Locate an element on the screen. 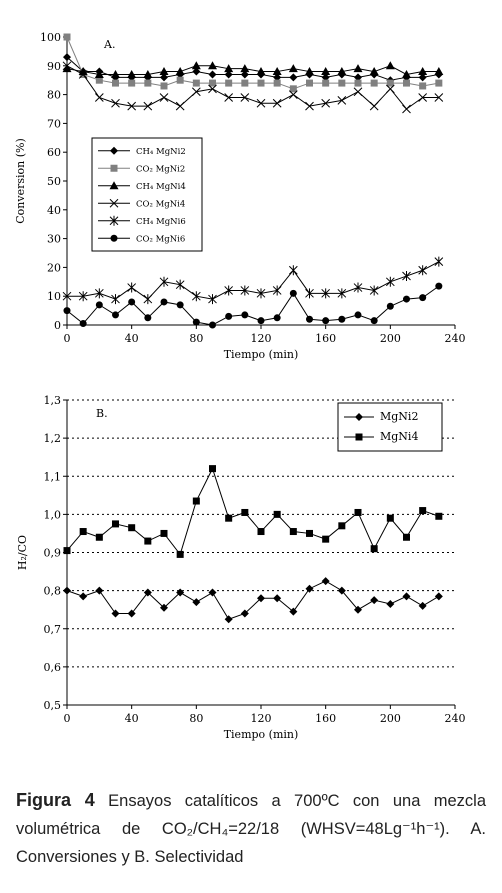 The image size is (502, 893). y-tick-label: 1,0 is located at coordinates (53, 514).